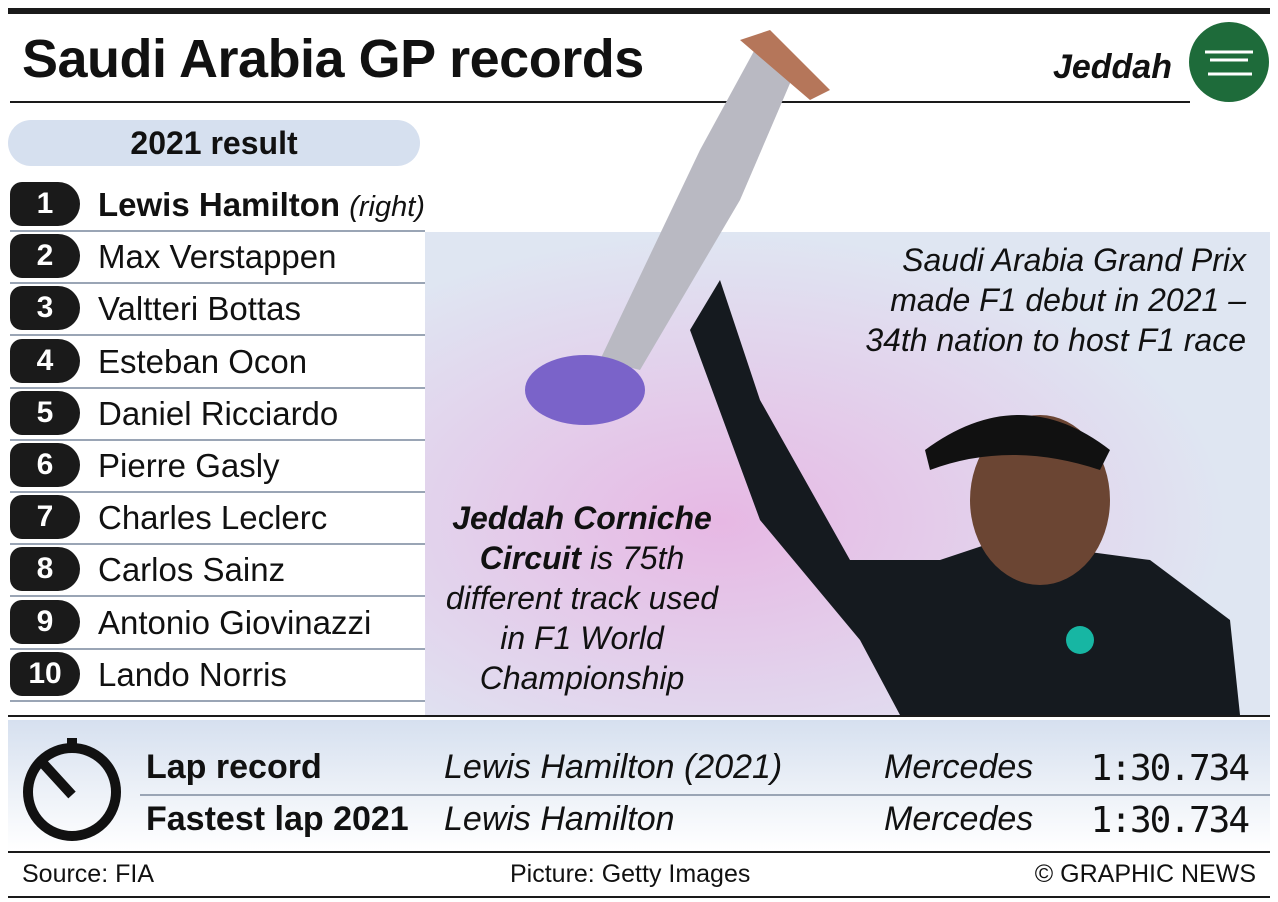 The width and height of the screenshot is (1278, 902). I want to click on result-row: 2 Max Verstappen, so click(217, 258).